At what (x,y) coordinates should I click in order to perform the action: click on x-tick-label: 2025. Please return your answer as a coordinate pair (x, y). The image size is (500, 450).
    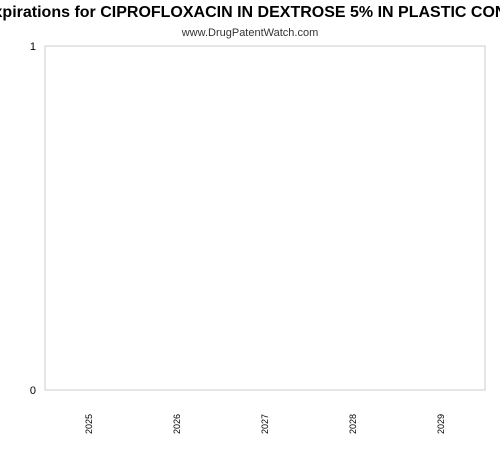
    Looking at the image, I should click on (89, 424).